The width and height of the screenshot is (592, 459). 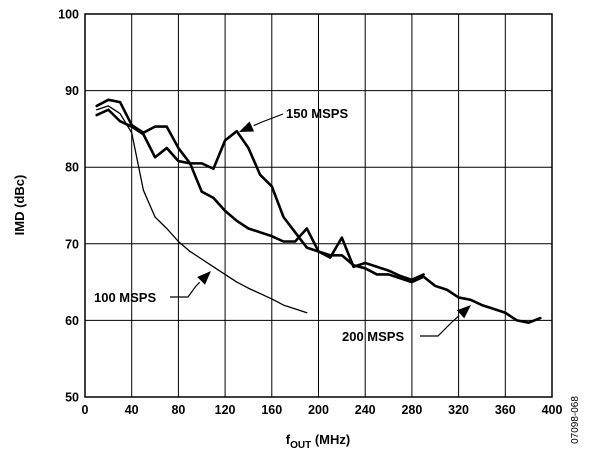 What do you see at coordinates (72, 321) in the screenshot?
I see `y-tick-label-60: 60` at bounding box center [72, 321].